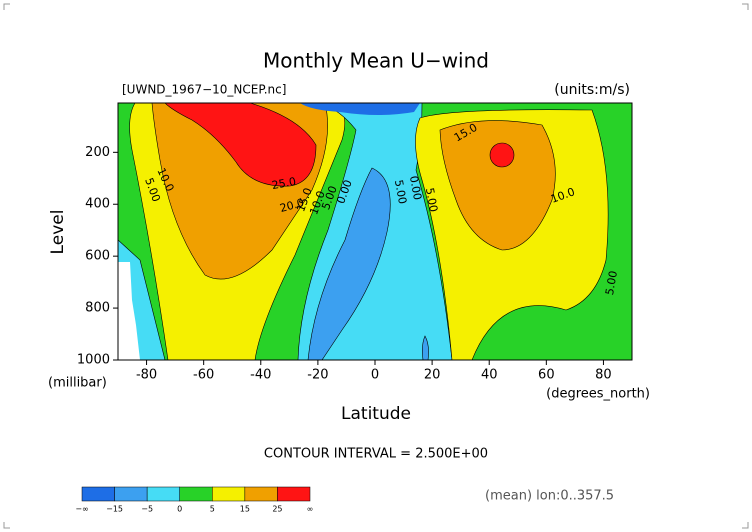  Describe the element at coordinates (277, 509) in the screenshot. I see `colorbar-label: 25` at that location.